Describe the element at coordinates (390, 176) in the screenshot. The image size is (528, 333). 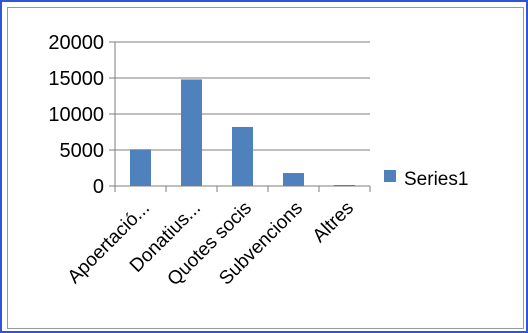
I see `legend-swatch-series1` at that location.